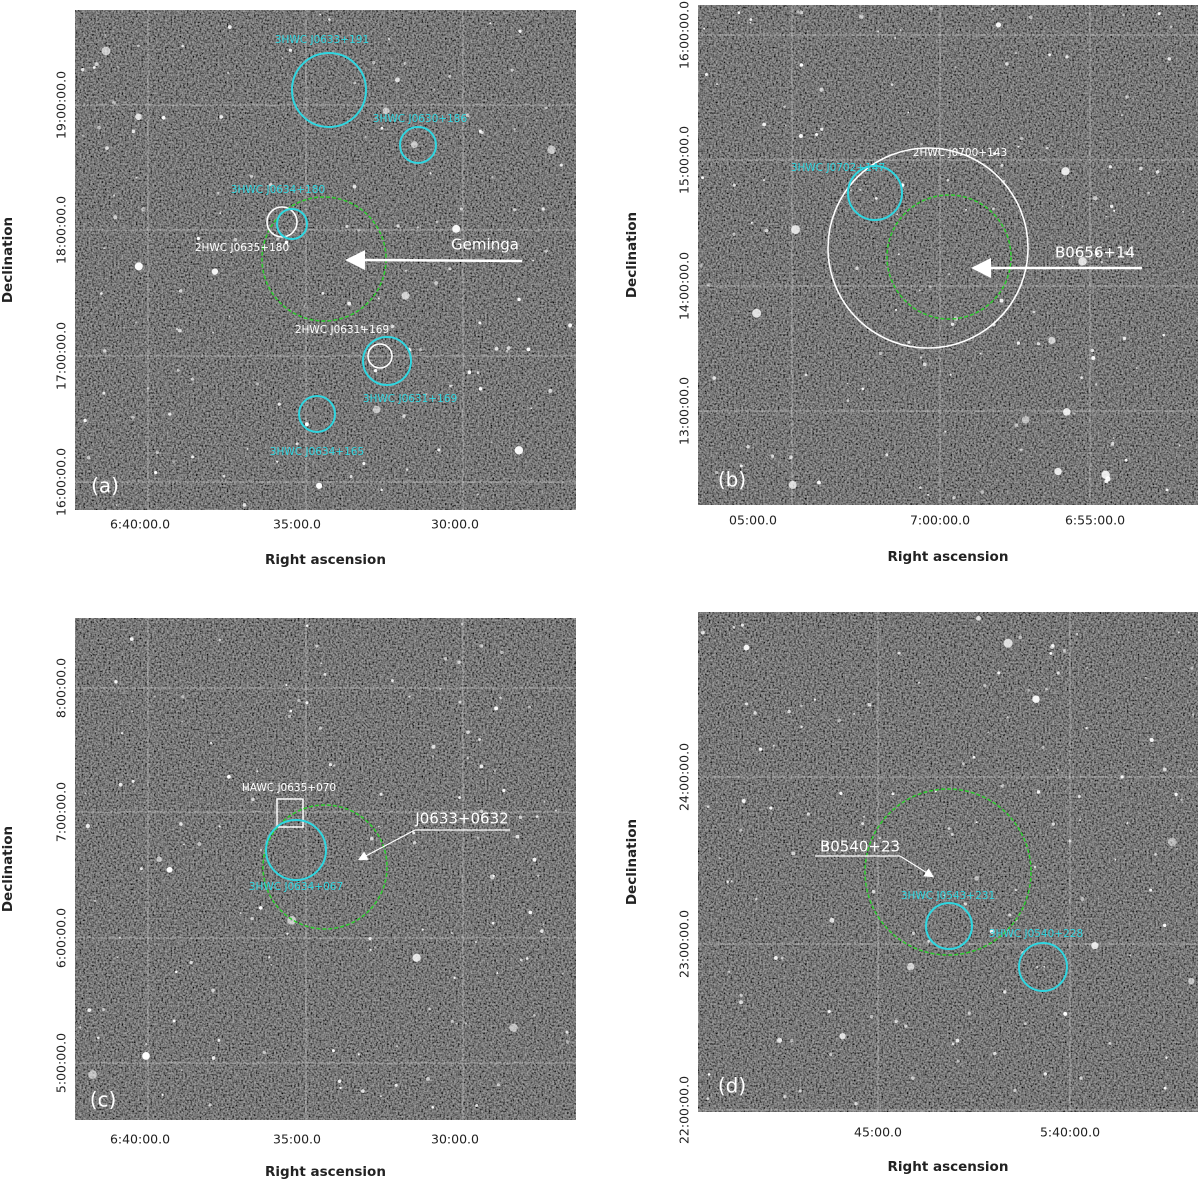  Describe the element at coordinates (325, 1172) in the screenshot. I see `x-axis-label: Right ascension` at that location.